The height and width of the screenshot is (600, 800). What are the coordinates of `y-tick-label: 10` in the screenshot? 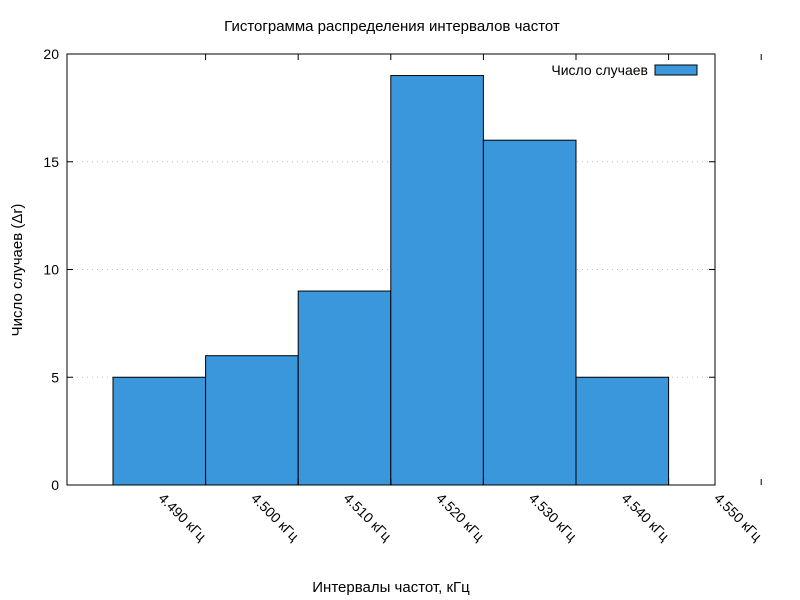 It's located at (51, 270).